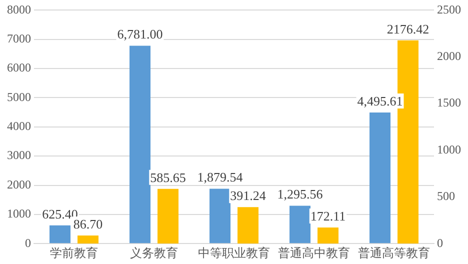 Image resolution: width=468 pixels, height=264 pixels. I want to click on y2-tick-label: 1500, so click(449, 103).